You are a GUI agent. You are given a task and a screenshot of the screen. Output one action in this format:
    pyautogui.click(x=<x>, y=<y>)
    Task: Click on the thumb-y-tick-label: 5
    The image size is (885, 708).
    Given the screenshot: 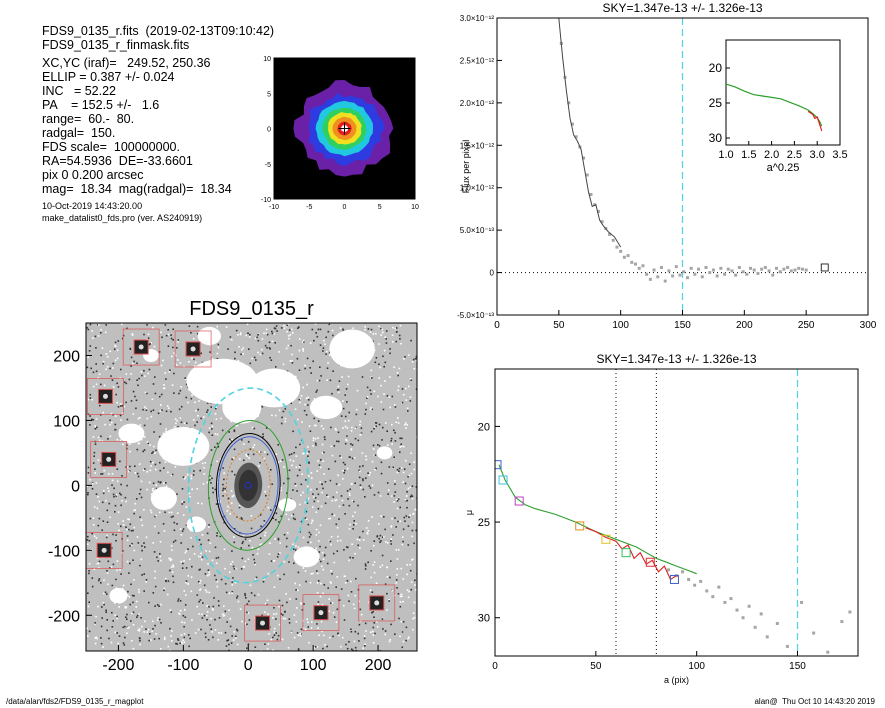 What is the action you would take?
    pyautogui.click(x=269, y=94)
    